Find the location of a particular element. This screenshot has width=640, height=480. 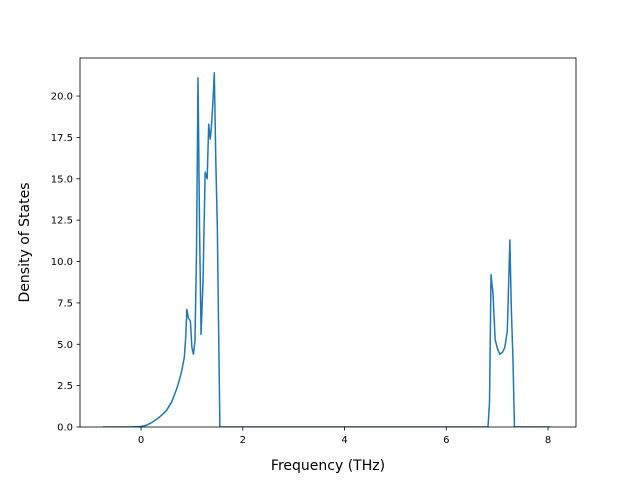

x-tick-label: 0 is located at coordinates (141, 440).